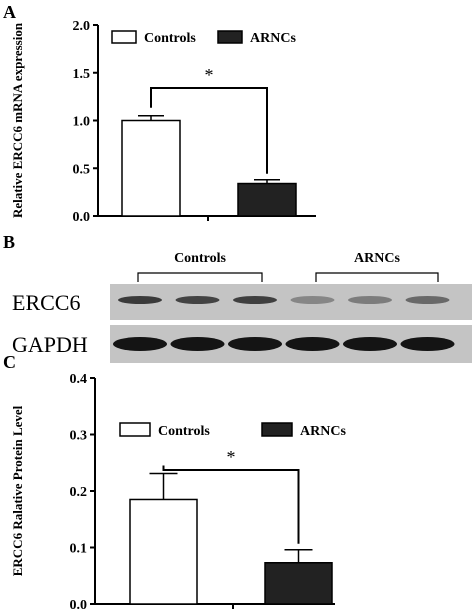  Describe the element at coordinates (79, 549) in the screenshot. I see `y-tick-label: 0.1` at that location.